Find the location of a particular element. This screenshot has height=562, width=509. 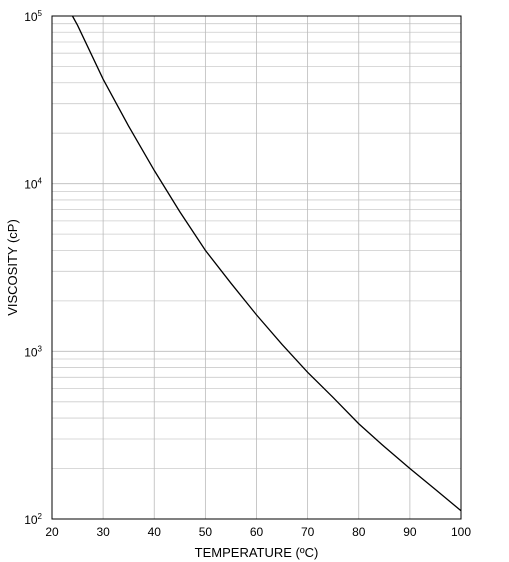

x-tick-label: 40 is located at coordinates (155, 532).